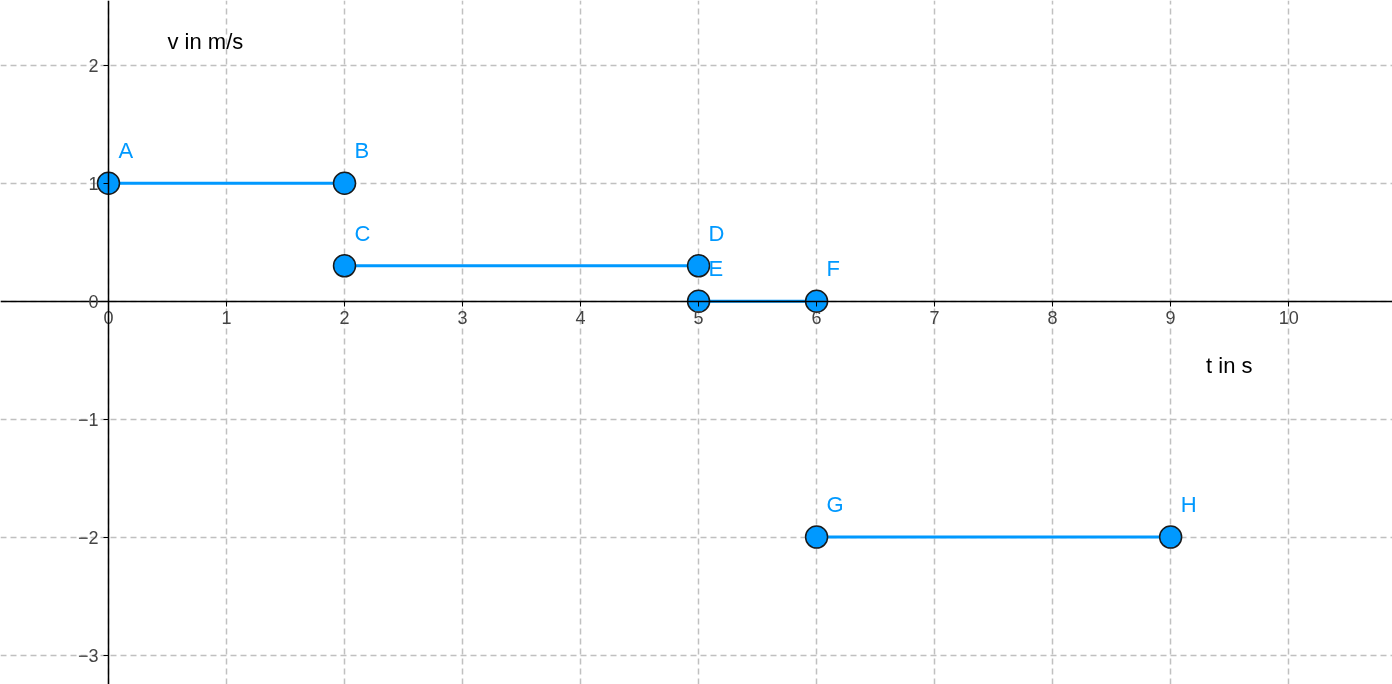  Describe the element at coordinates (835, 505) in the screenshot. I see `annotation: G` at that location.